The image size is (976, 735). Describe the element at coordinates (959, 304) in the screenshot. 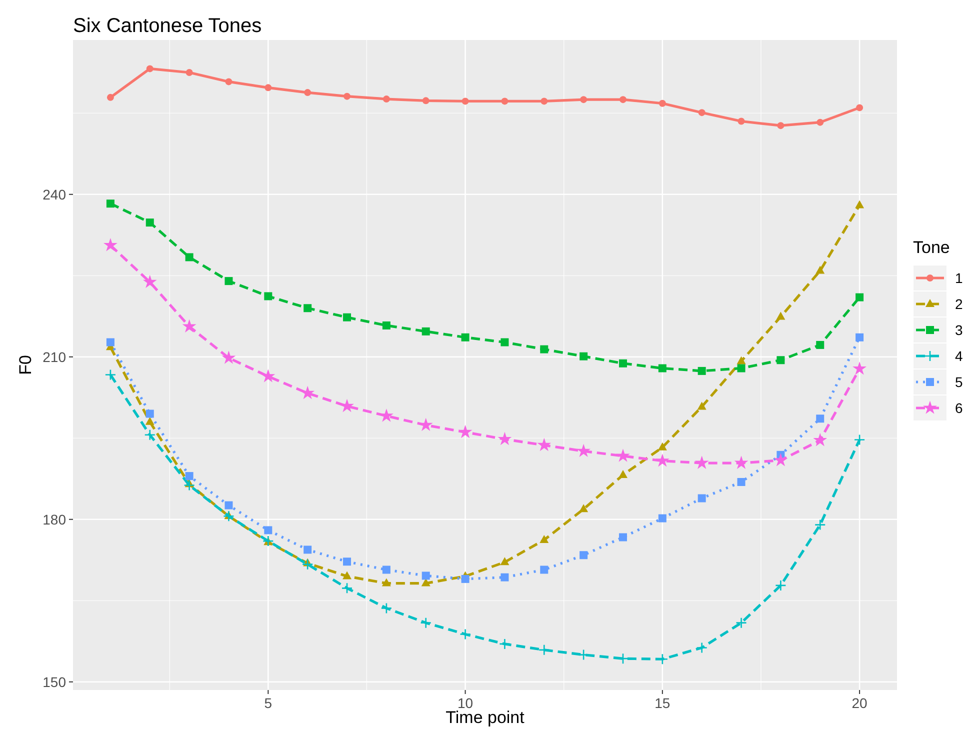

I see `legend-label: 2` at that location.